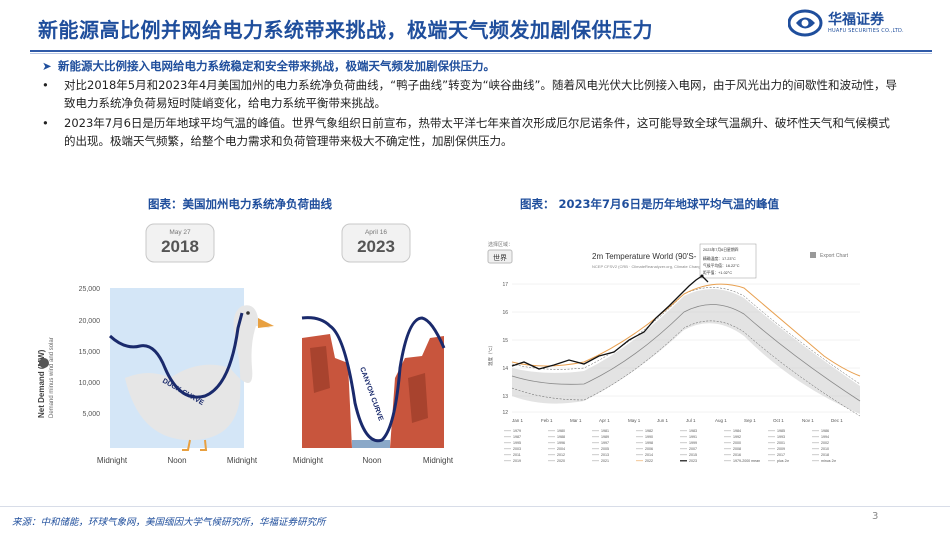 The width and height of the screenshot is (950, 535). Describe the element at coordinates (547, 420) in the screenshot. I see `temp-x-tick: Feb 1` at that location.